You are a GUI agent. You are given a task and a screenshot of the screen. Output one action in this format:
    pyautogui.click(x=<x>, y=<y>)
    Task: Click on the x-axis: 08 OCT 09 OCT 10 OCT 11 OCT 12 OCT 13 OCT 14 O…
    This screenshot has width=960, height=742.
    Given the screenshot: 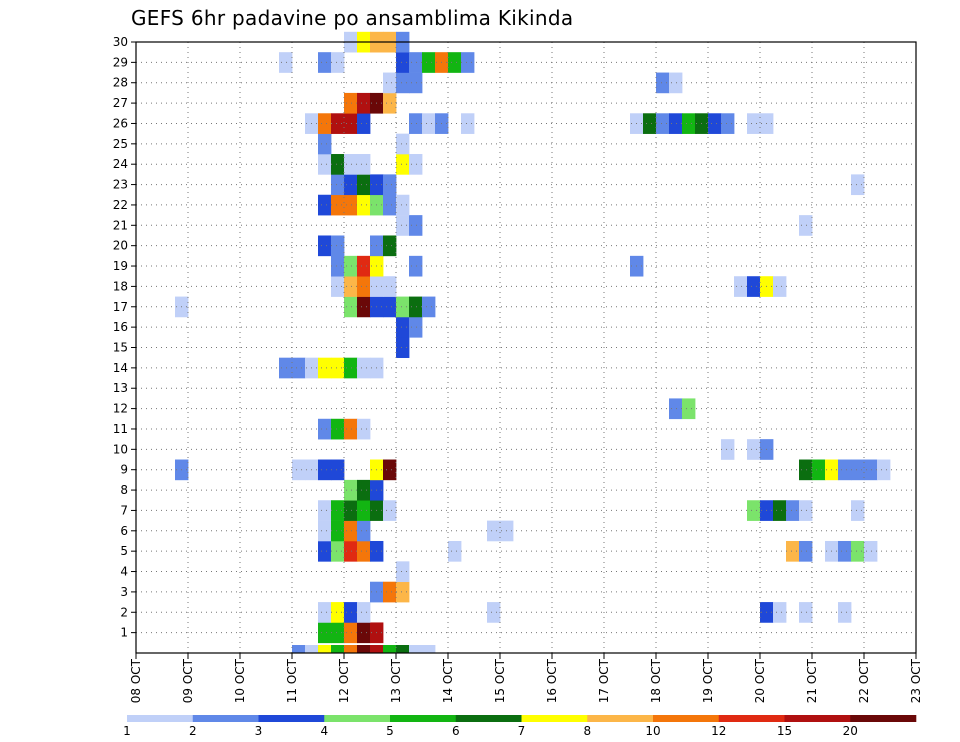 What is the action you would take?
    pyautogui.click(x=526, y=678)
    